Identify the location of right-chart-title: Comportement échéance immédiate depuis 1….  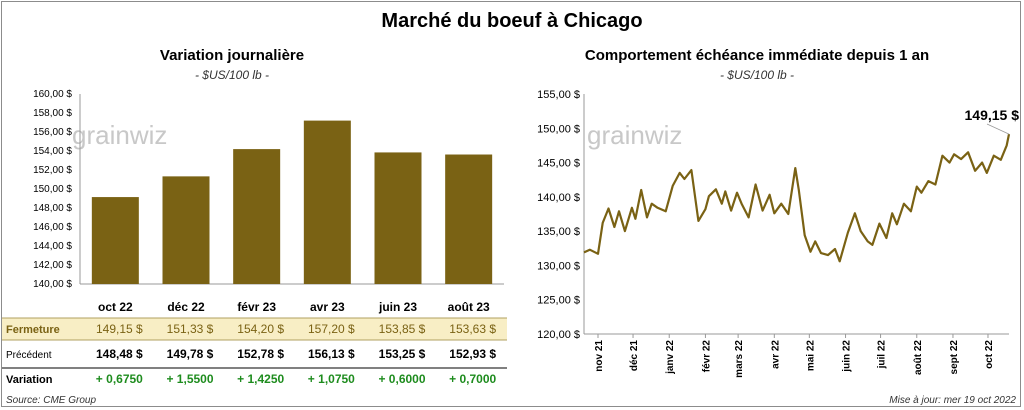
(757, 55).